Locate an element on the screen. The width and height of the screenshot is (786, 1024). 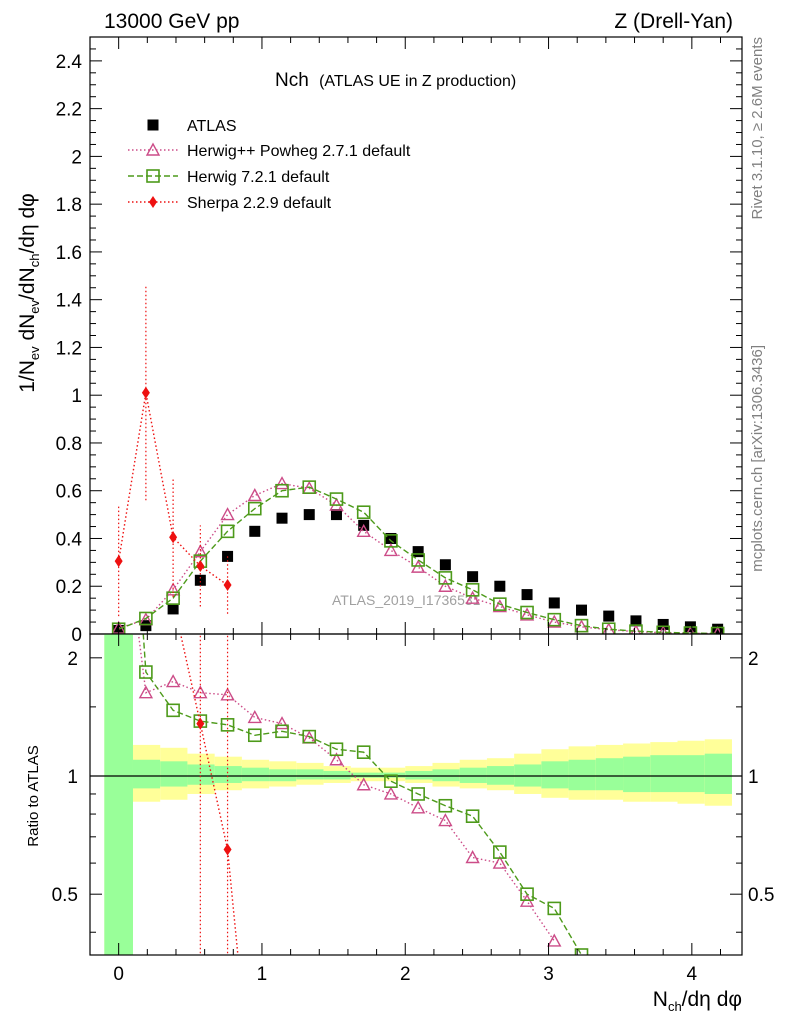
watermark-label: ATLAS_2019_I1736531 is located at coordinates (406, 600).